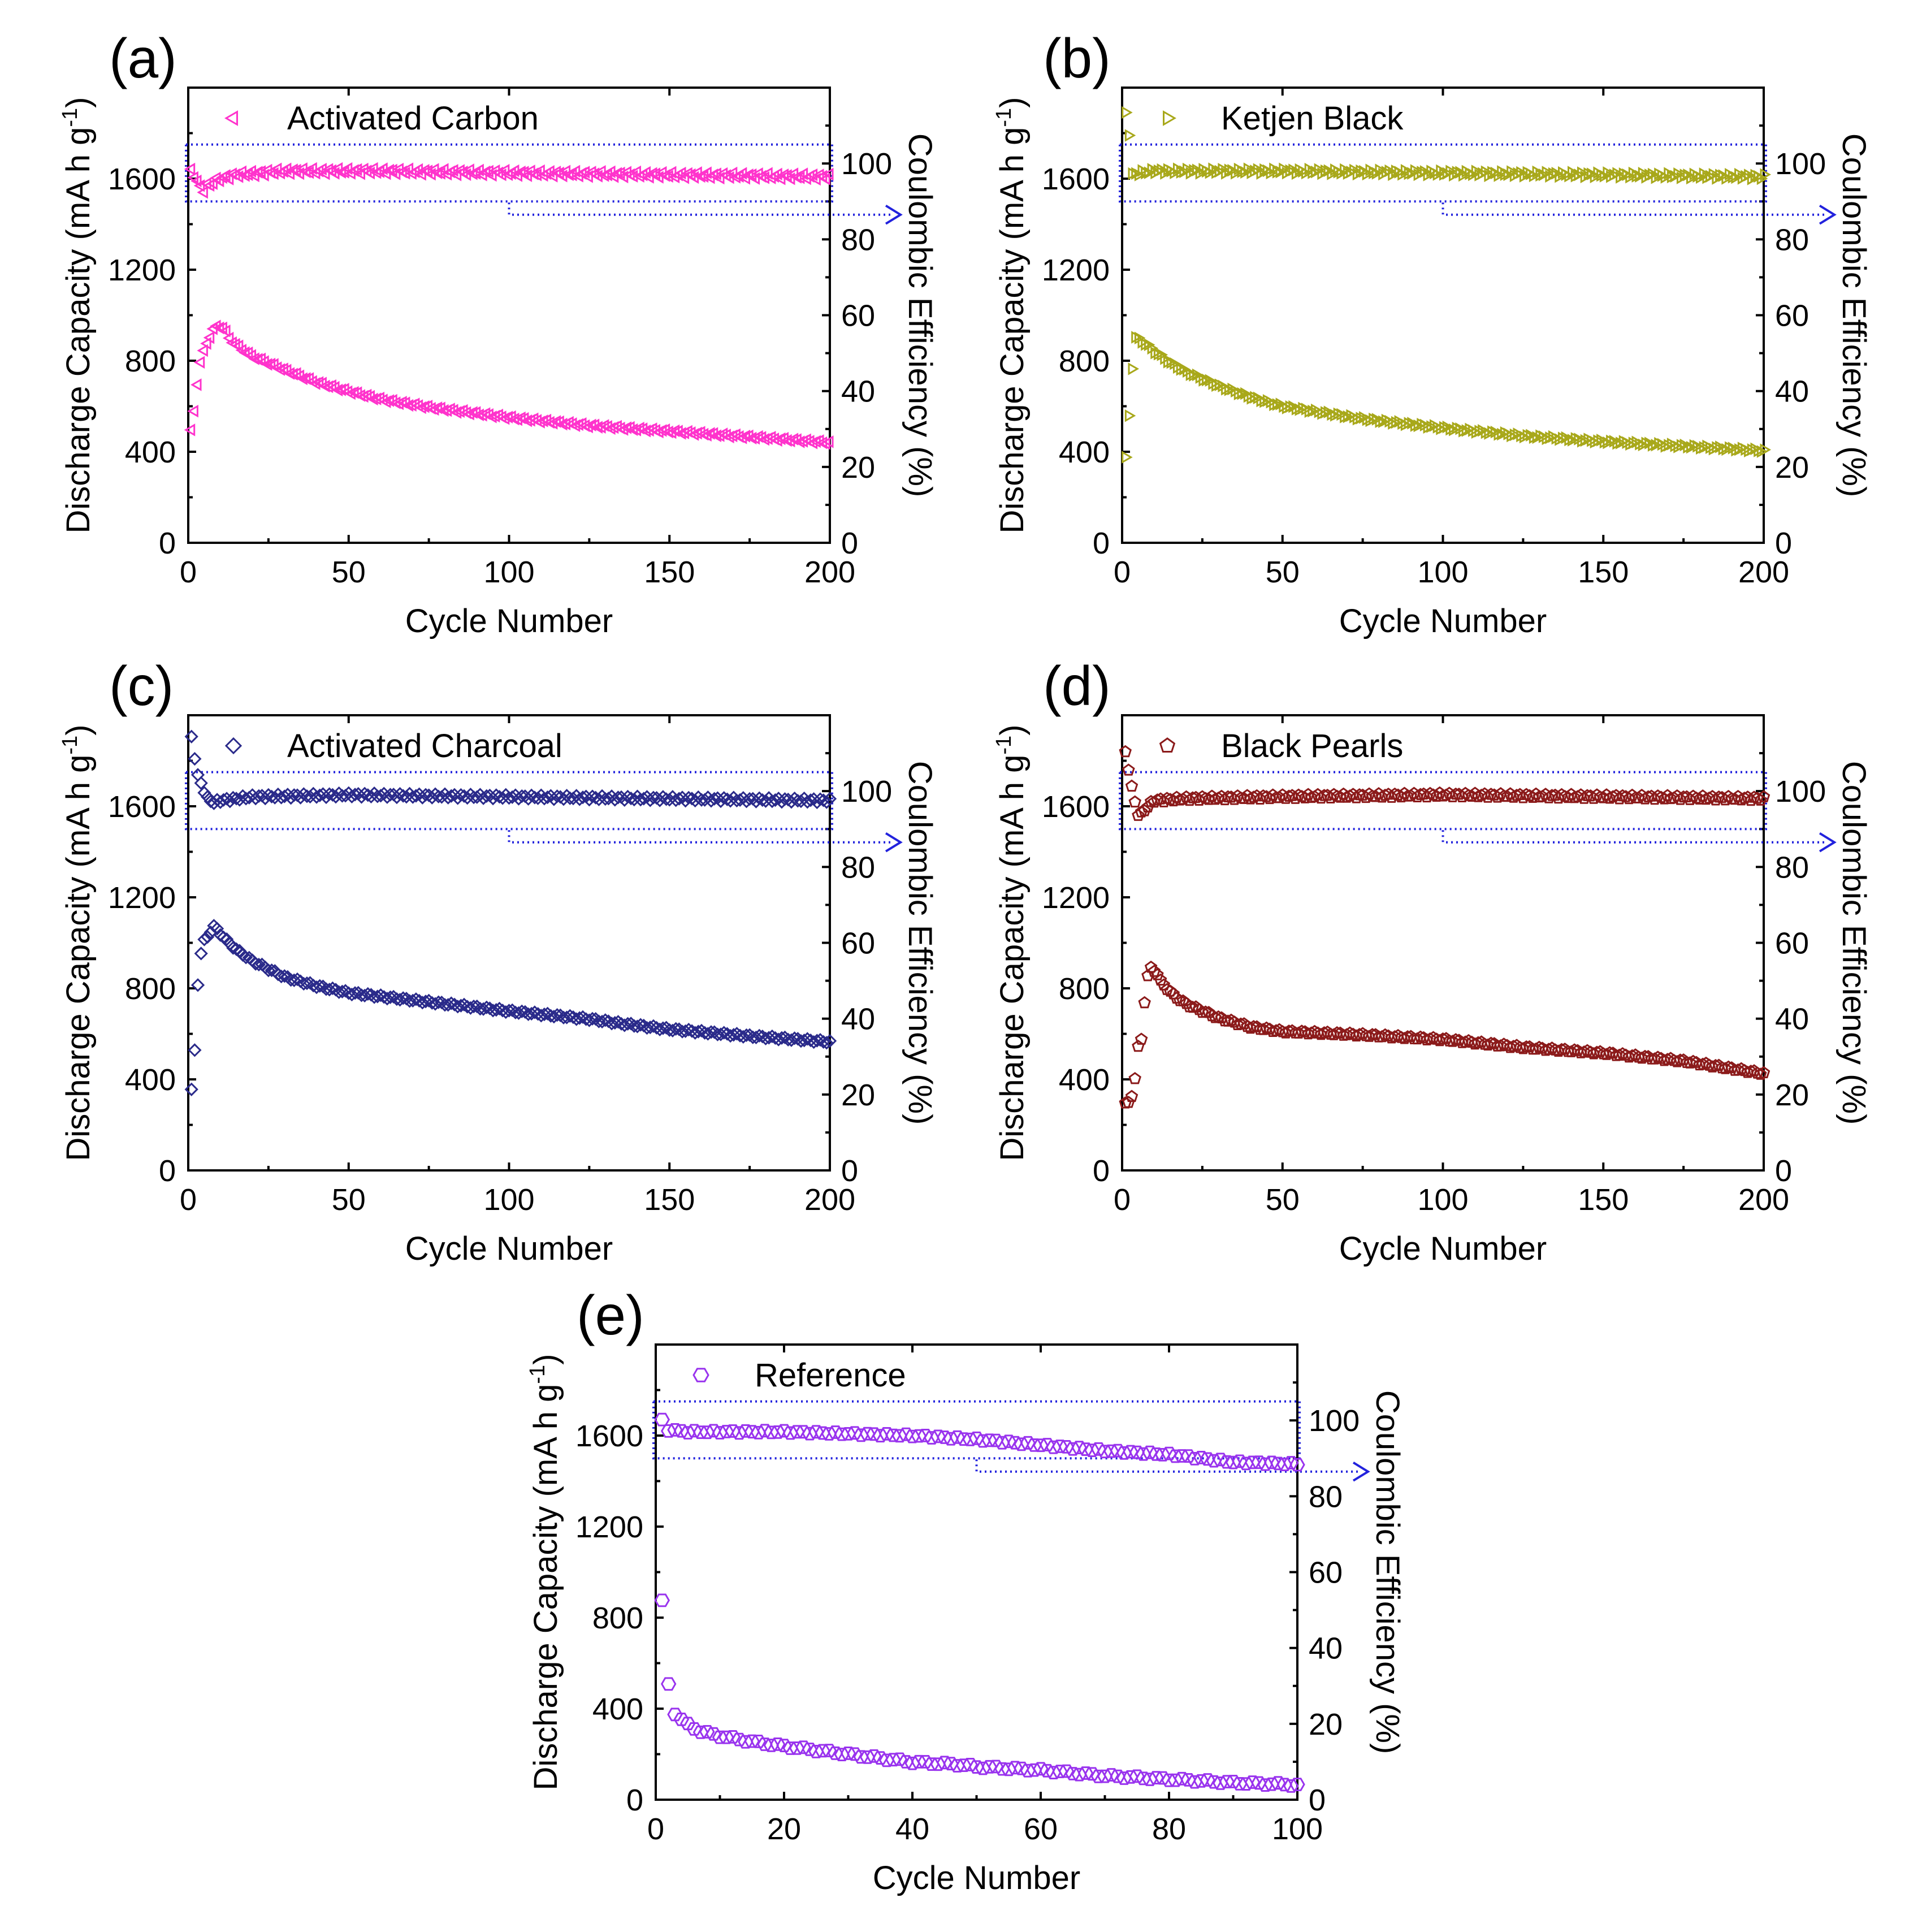  I want to click on panel-label: (c), so click(141, 686).